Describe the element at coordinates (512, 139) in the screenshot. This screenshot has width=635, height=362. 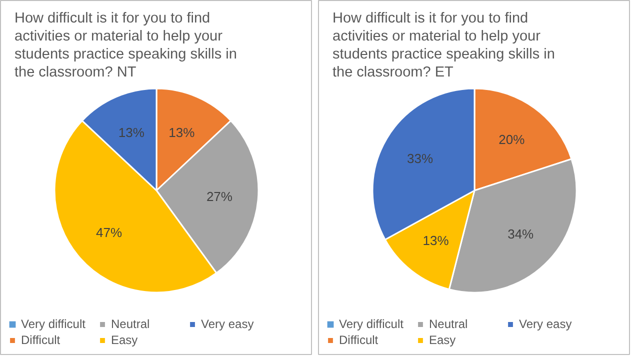
I see `data-label: 20%` at that location.